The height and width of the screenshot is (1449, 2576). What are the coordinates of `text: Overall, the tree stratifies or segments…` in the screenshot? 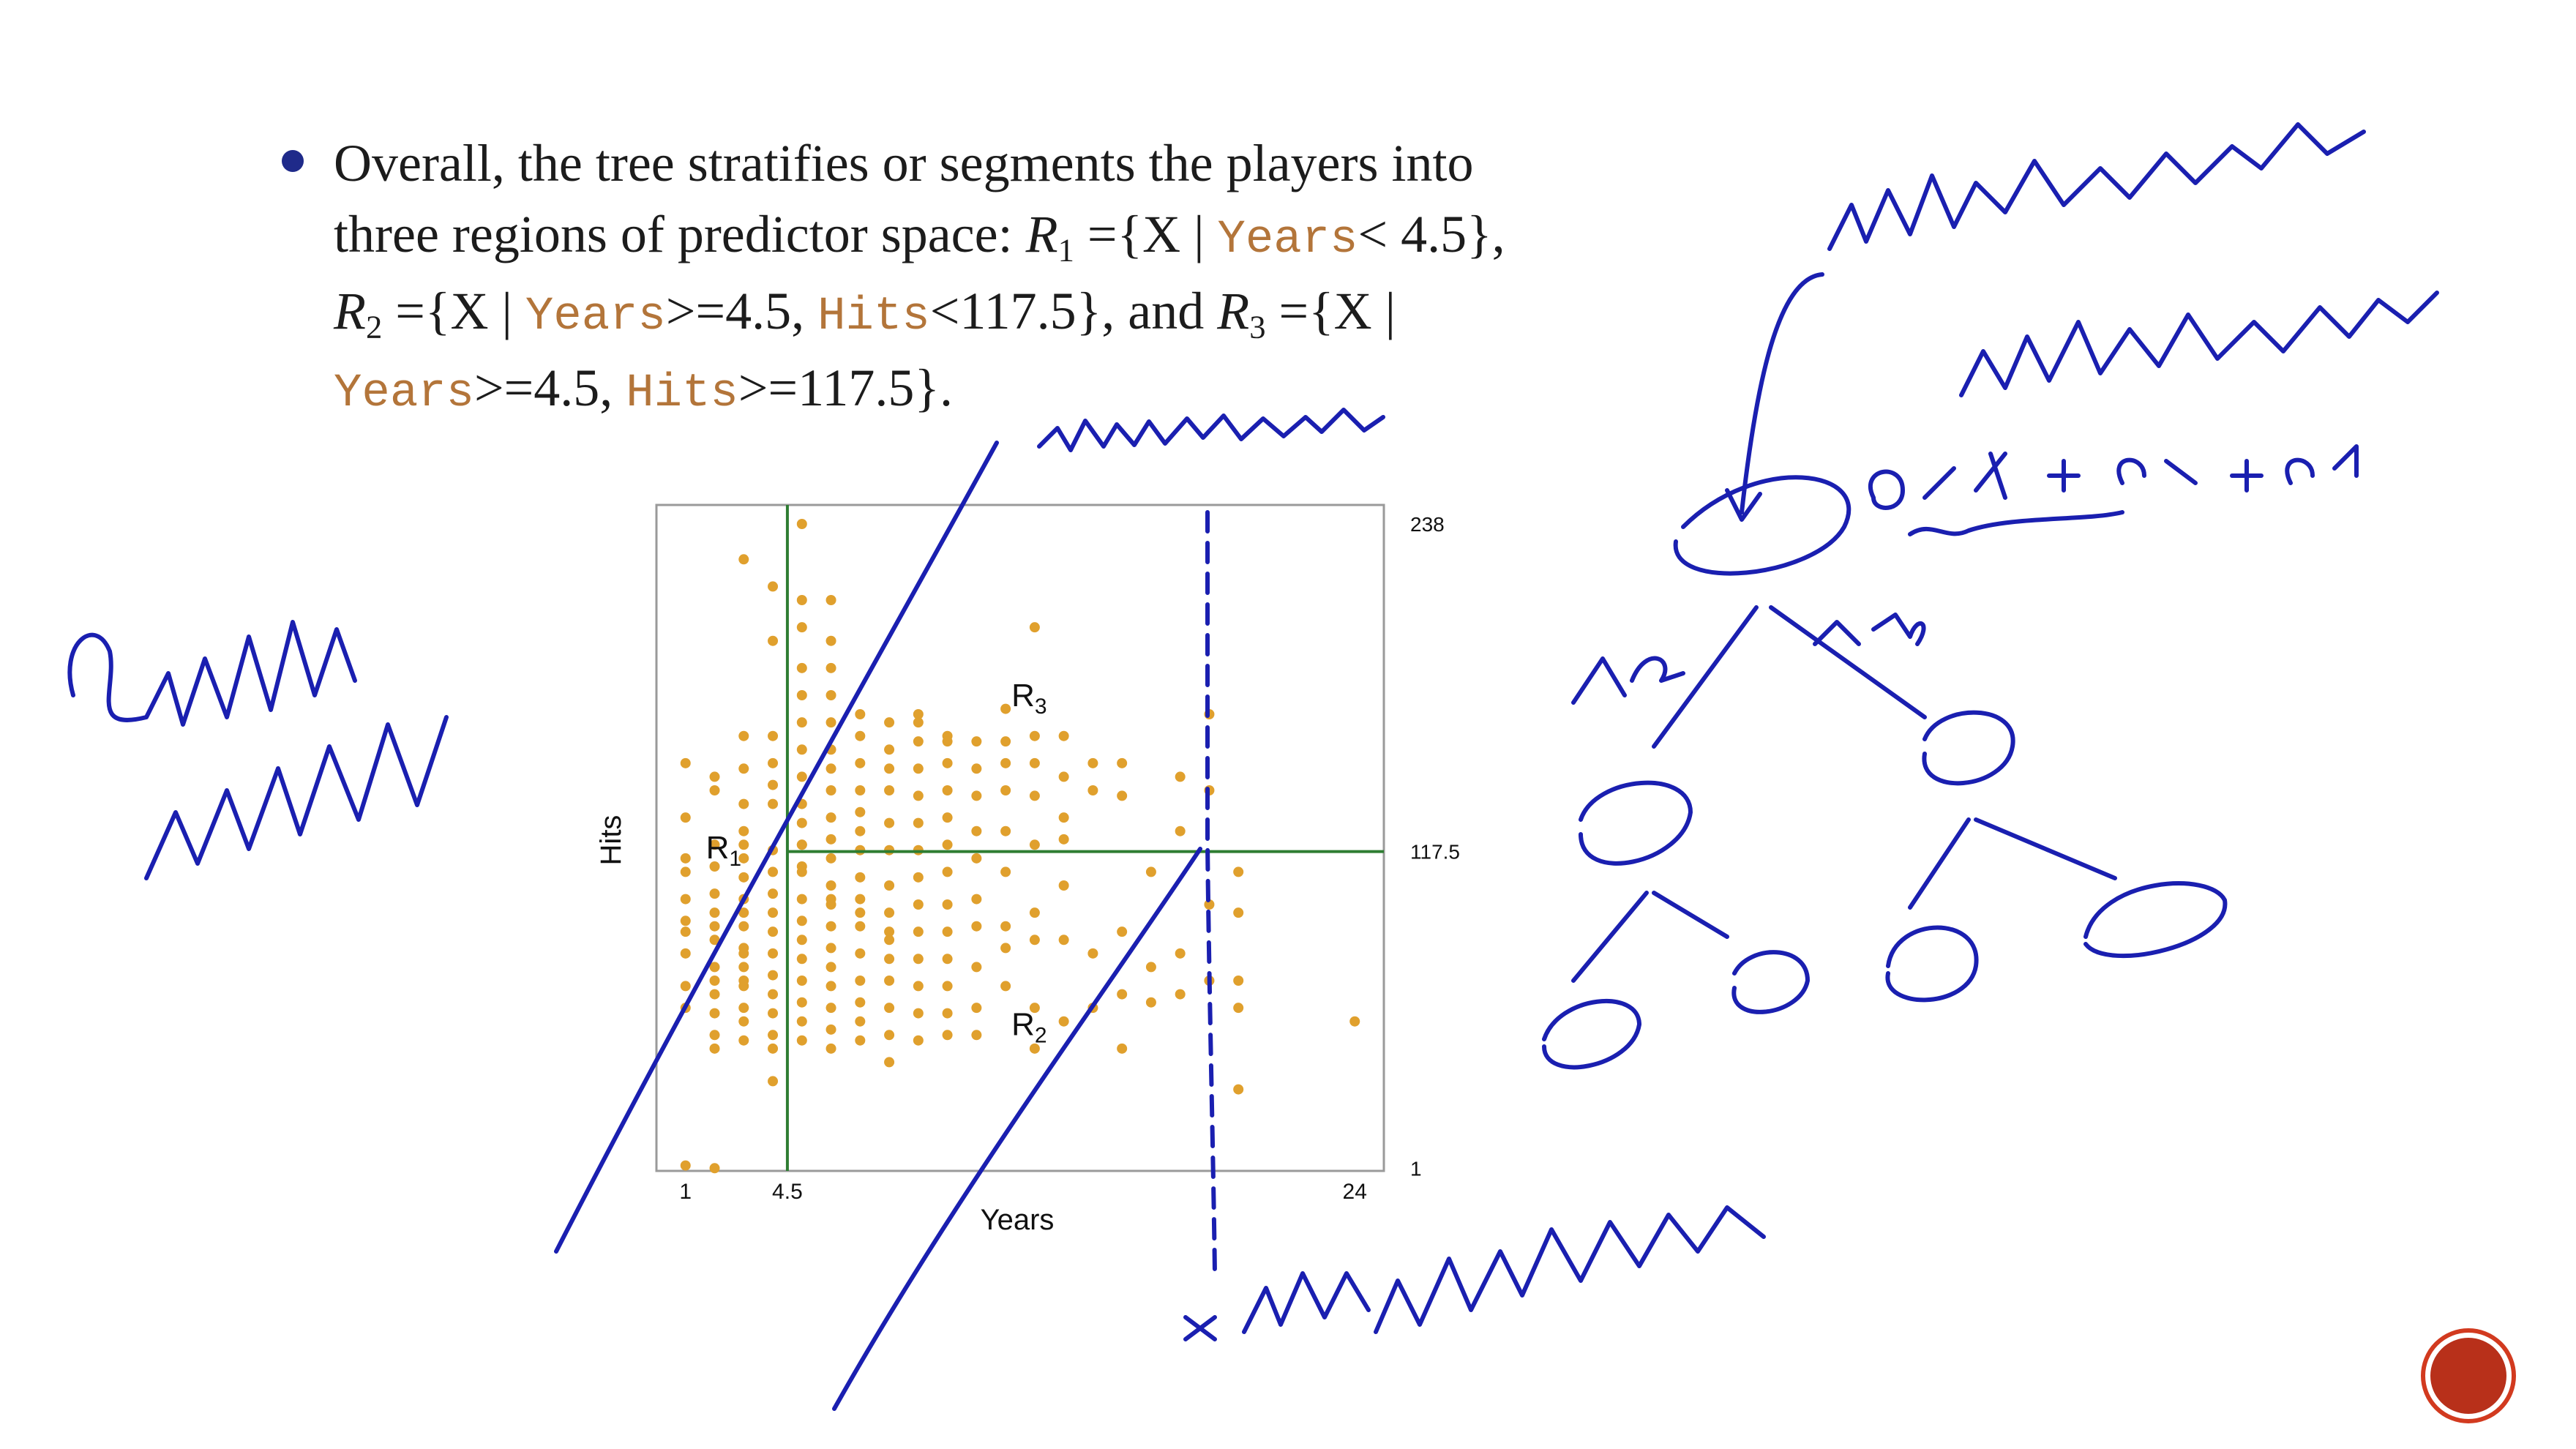 It's located at (904, 163).